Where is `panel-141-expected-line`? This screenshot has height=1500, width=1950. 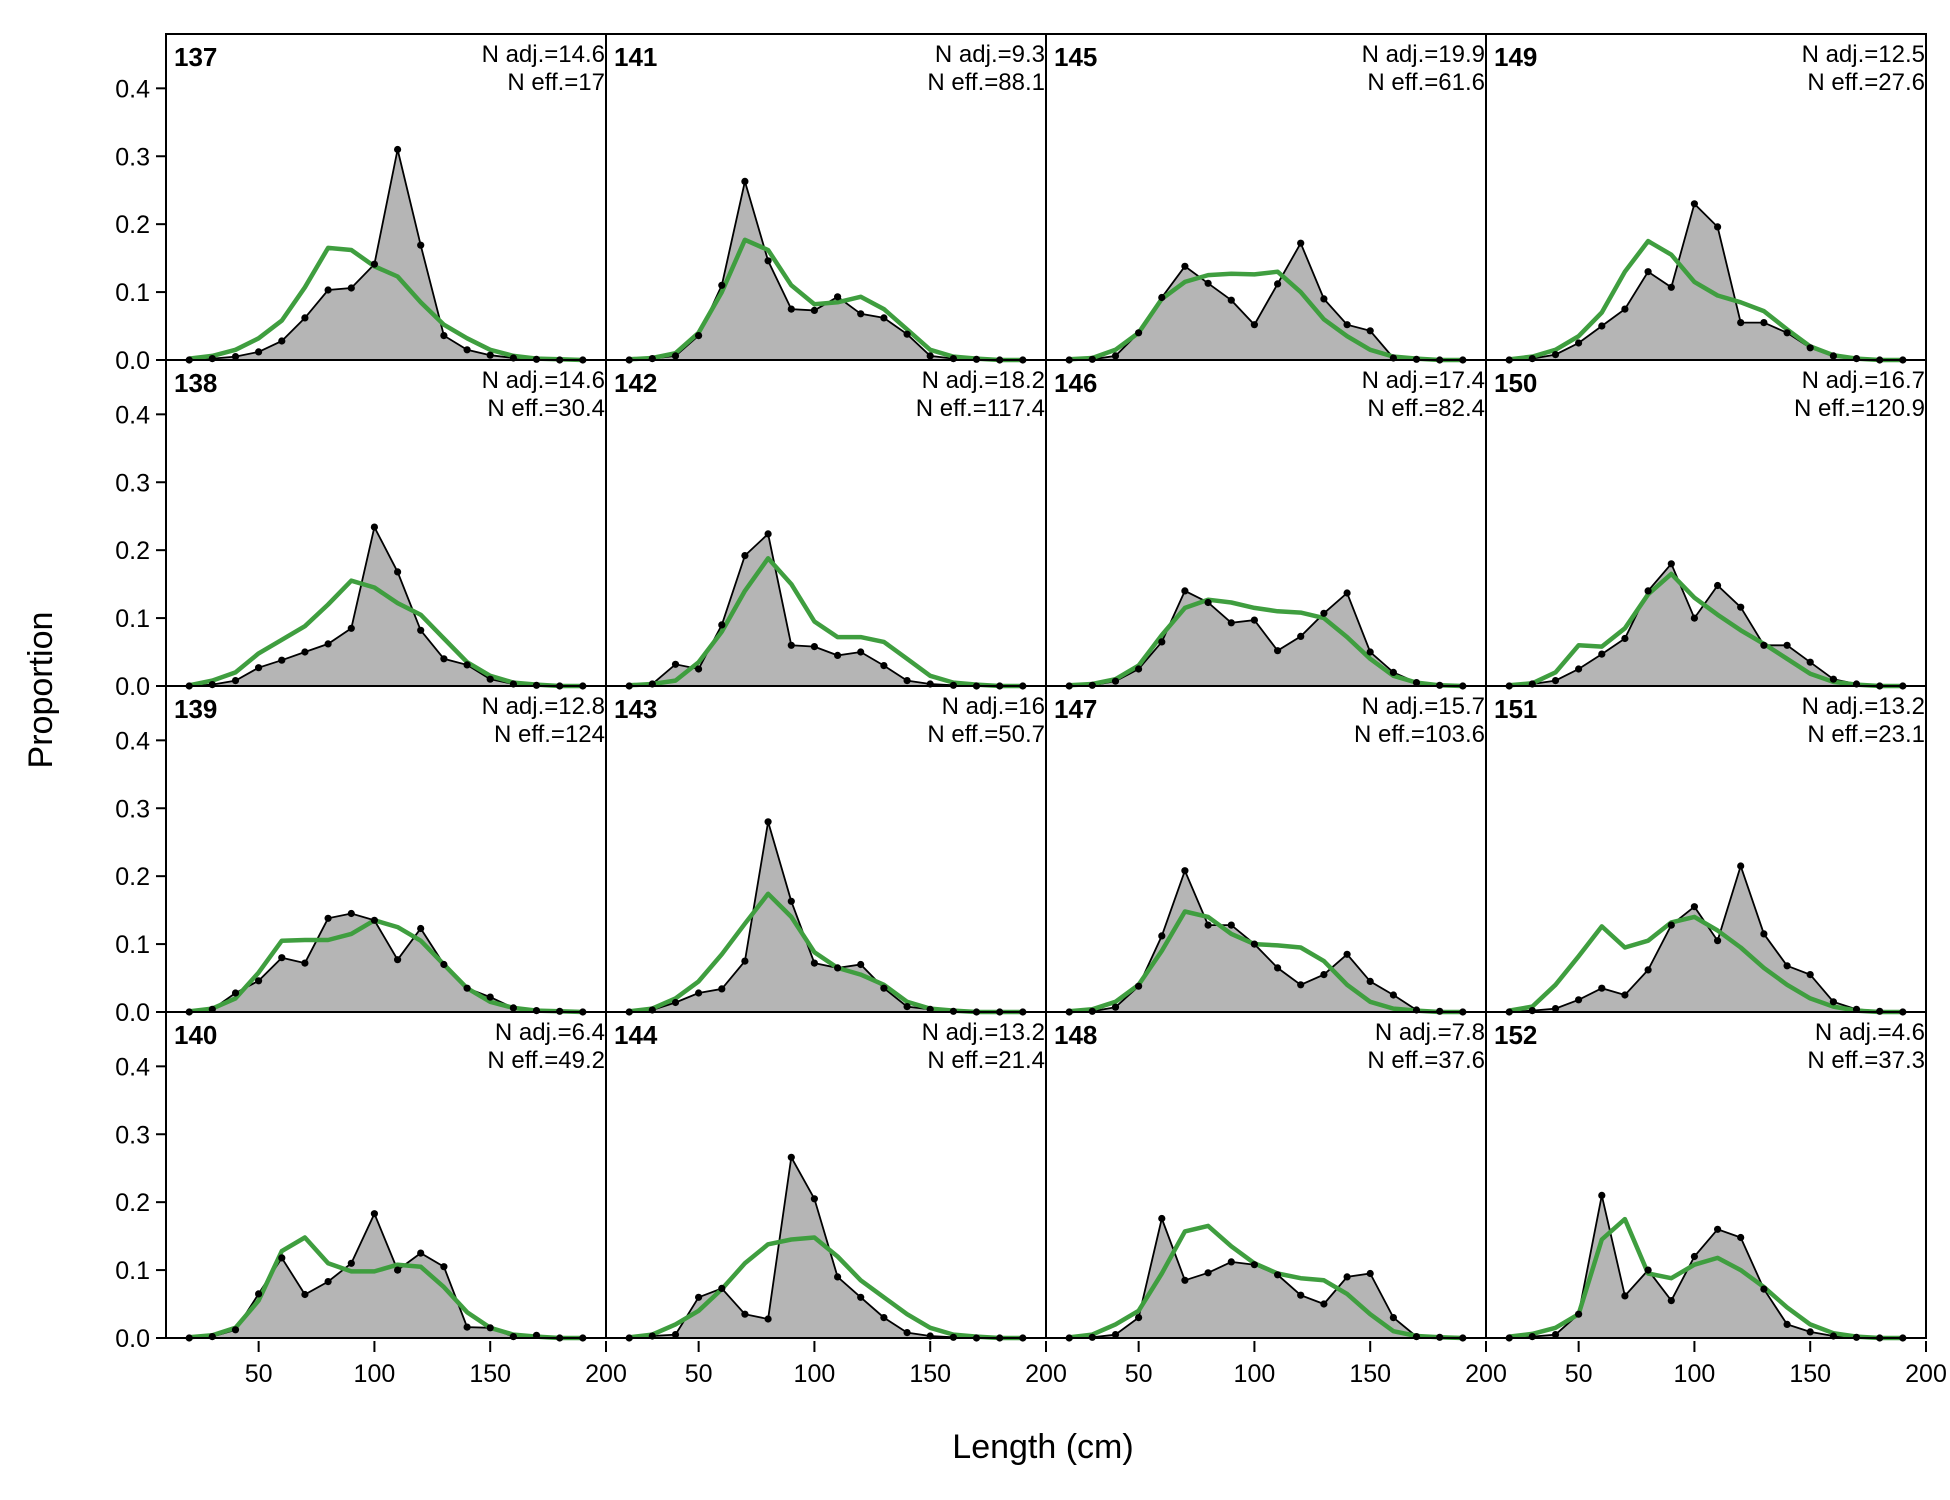
panel-141-expected-line is located at coordinates (826, 300).